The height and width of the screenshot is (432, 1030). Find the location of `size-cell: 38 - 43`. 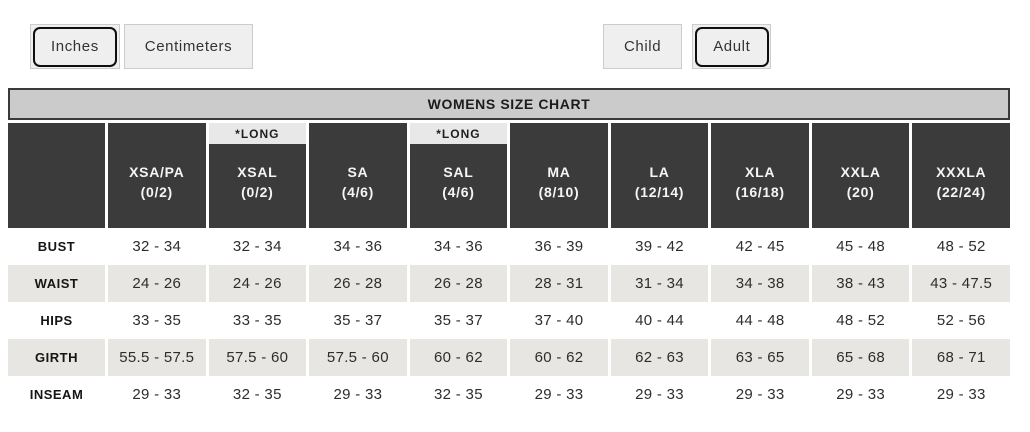

size-cell: 38 - 43 is located at coordinates (860, 283).